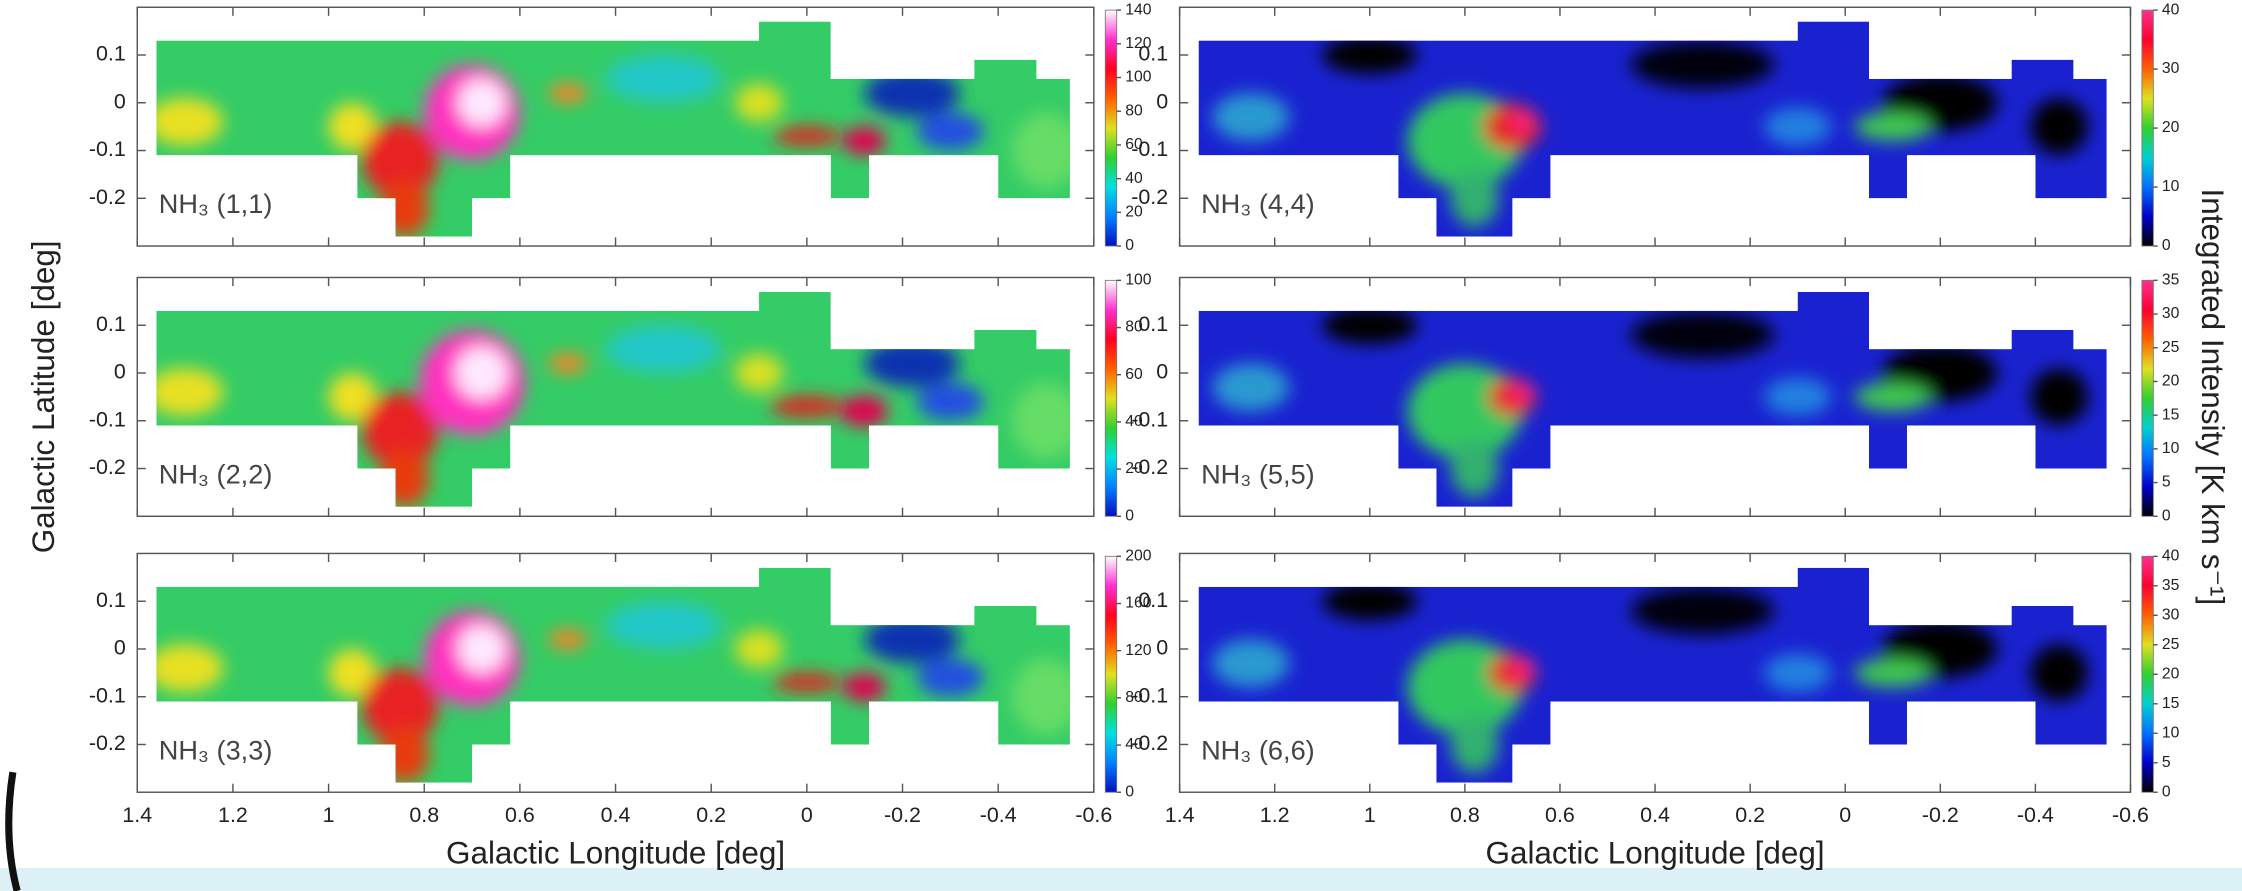 The image size is (2242, 891). I want to click on colorbar-tick-label: 10, so click(2171, 186).